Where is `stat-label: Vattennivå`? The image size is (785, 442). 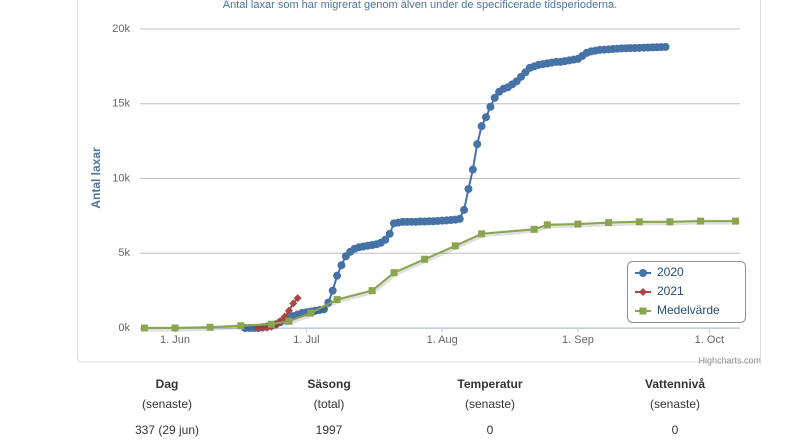 stat-label: Vattennivå is located at coordinates (675, 384).